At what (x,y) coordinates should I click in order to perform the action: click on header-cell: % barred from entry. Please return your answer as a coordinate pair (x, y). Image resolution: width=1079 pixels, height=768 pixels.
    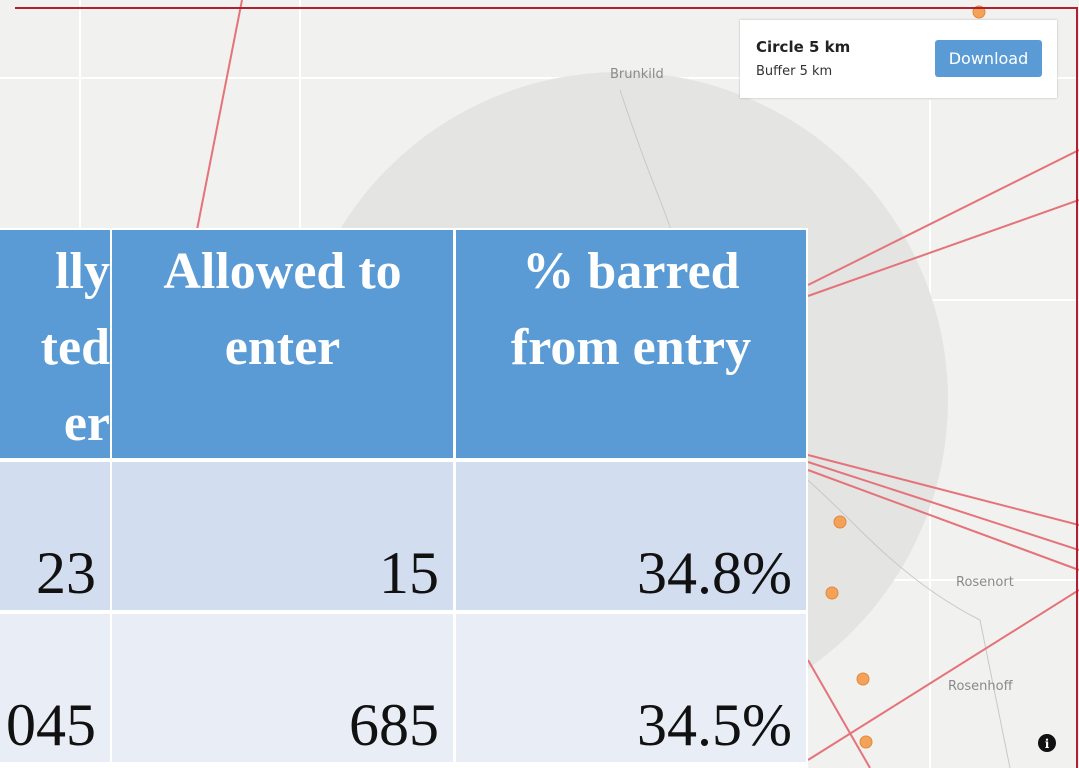
    Looking at the image, I should click on (631, 344).